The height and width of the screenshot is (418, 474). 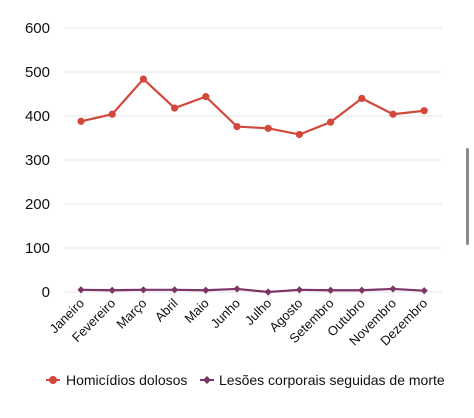 What do you see at coordinates (467, 196) in the screenshot?
I see `vertical-scrollbar` at bounding box center [467, 196].